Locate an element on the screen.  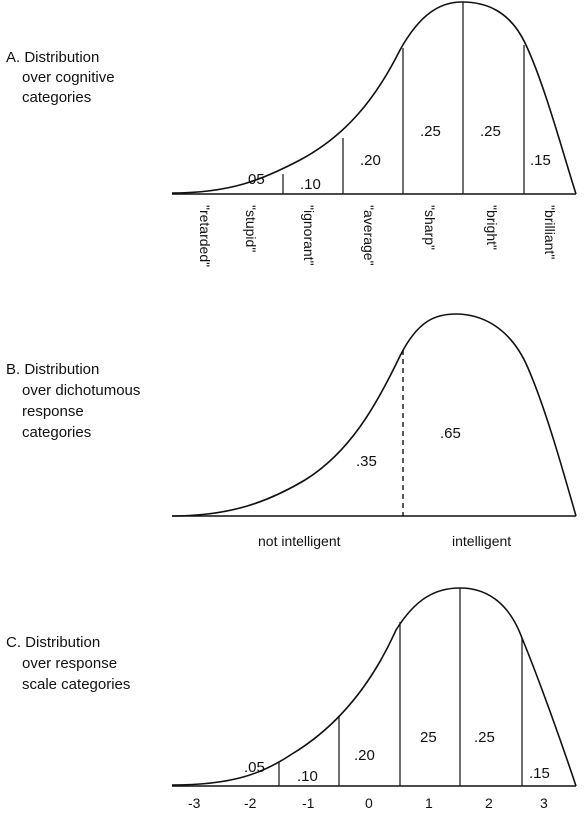
panel-c-value-4: 25 is located at coordinates (428, 737).